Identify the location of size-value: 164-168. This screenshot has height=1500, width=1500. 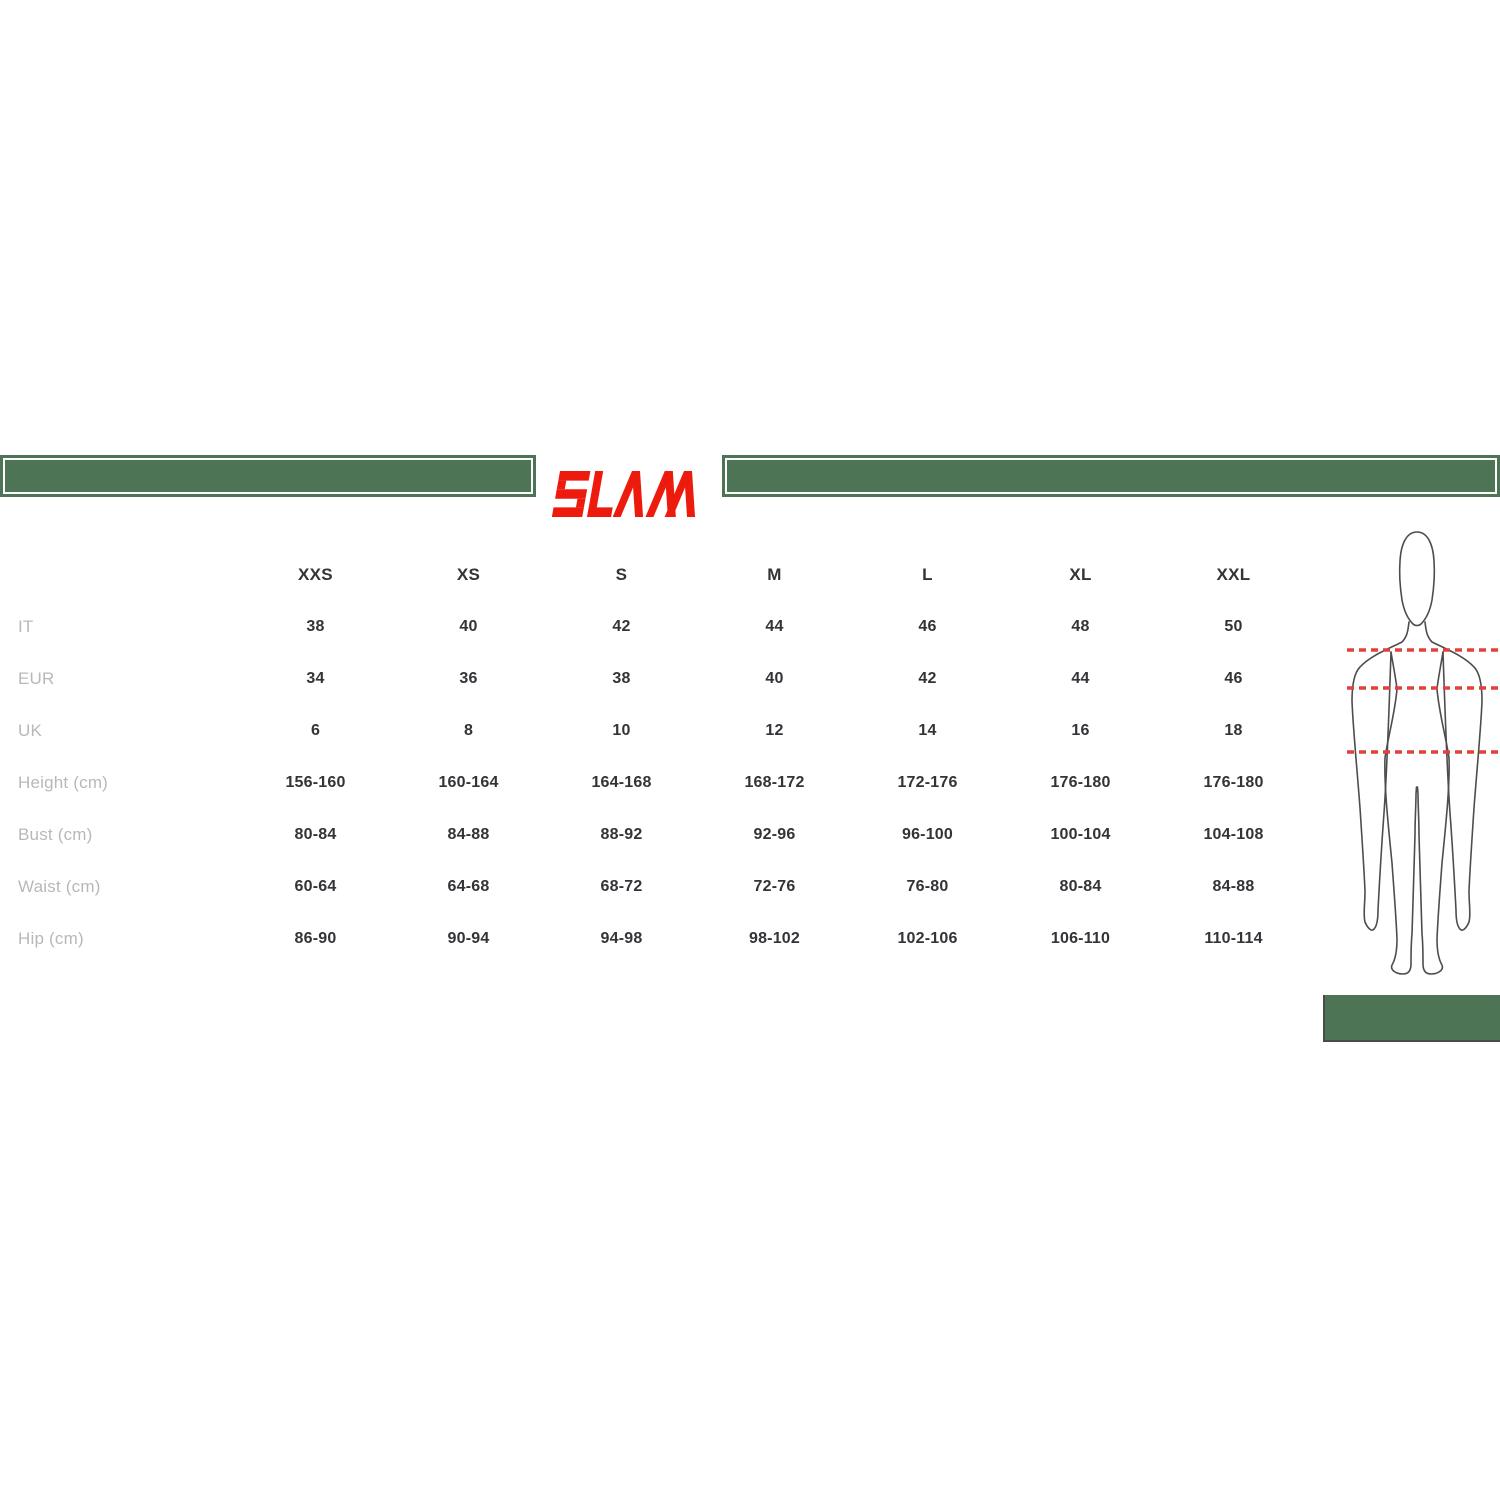
(621, 782).